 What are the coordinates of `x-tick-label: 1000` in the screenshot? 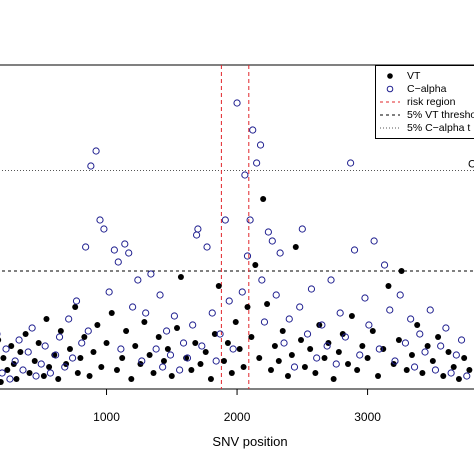 It's located at (106, 417).